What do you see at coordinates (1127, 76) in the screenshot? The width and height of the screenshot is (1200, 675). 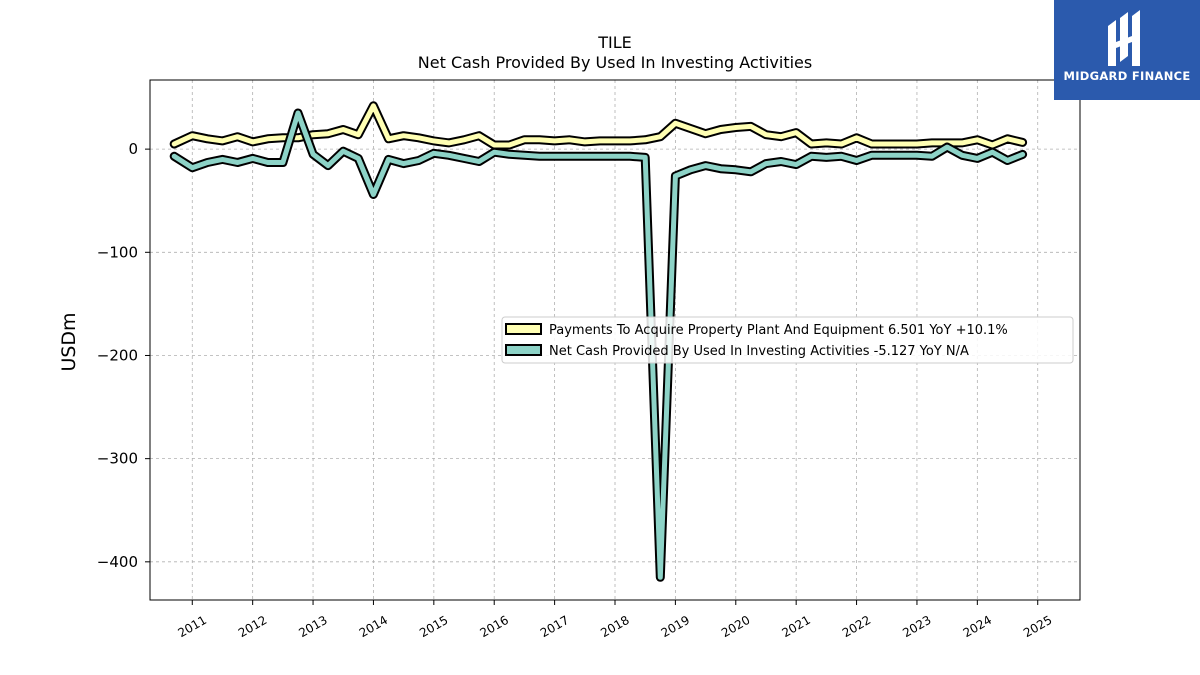 I see `logo-brand-text: MIDGARD FINANCE` at bounding box center [1127, 76].